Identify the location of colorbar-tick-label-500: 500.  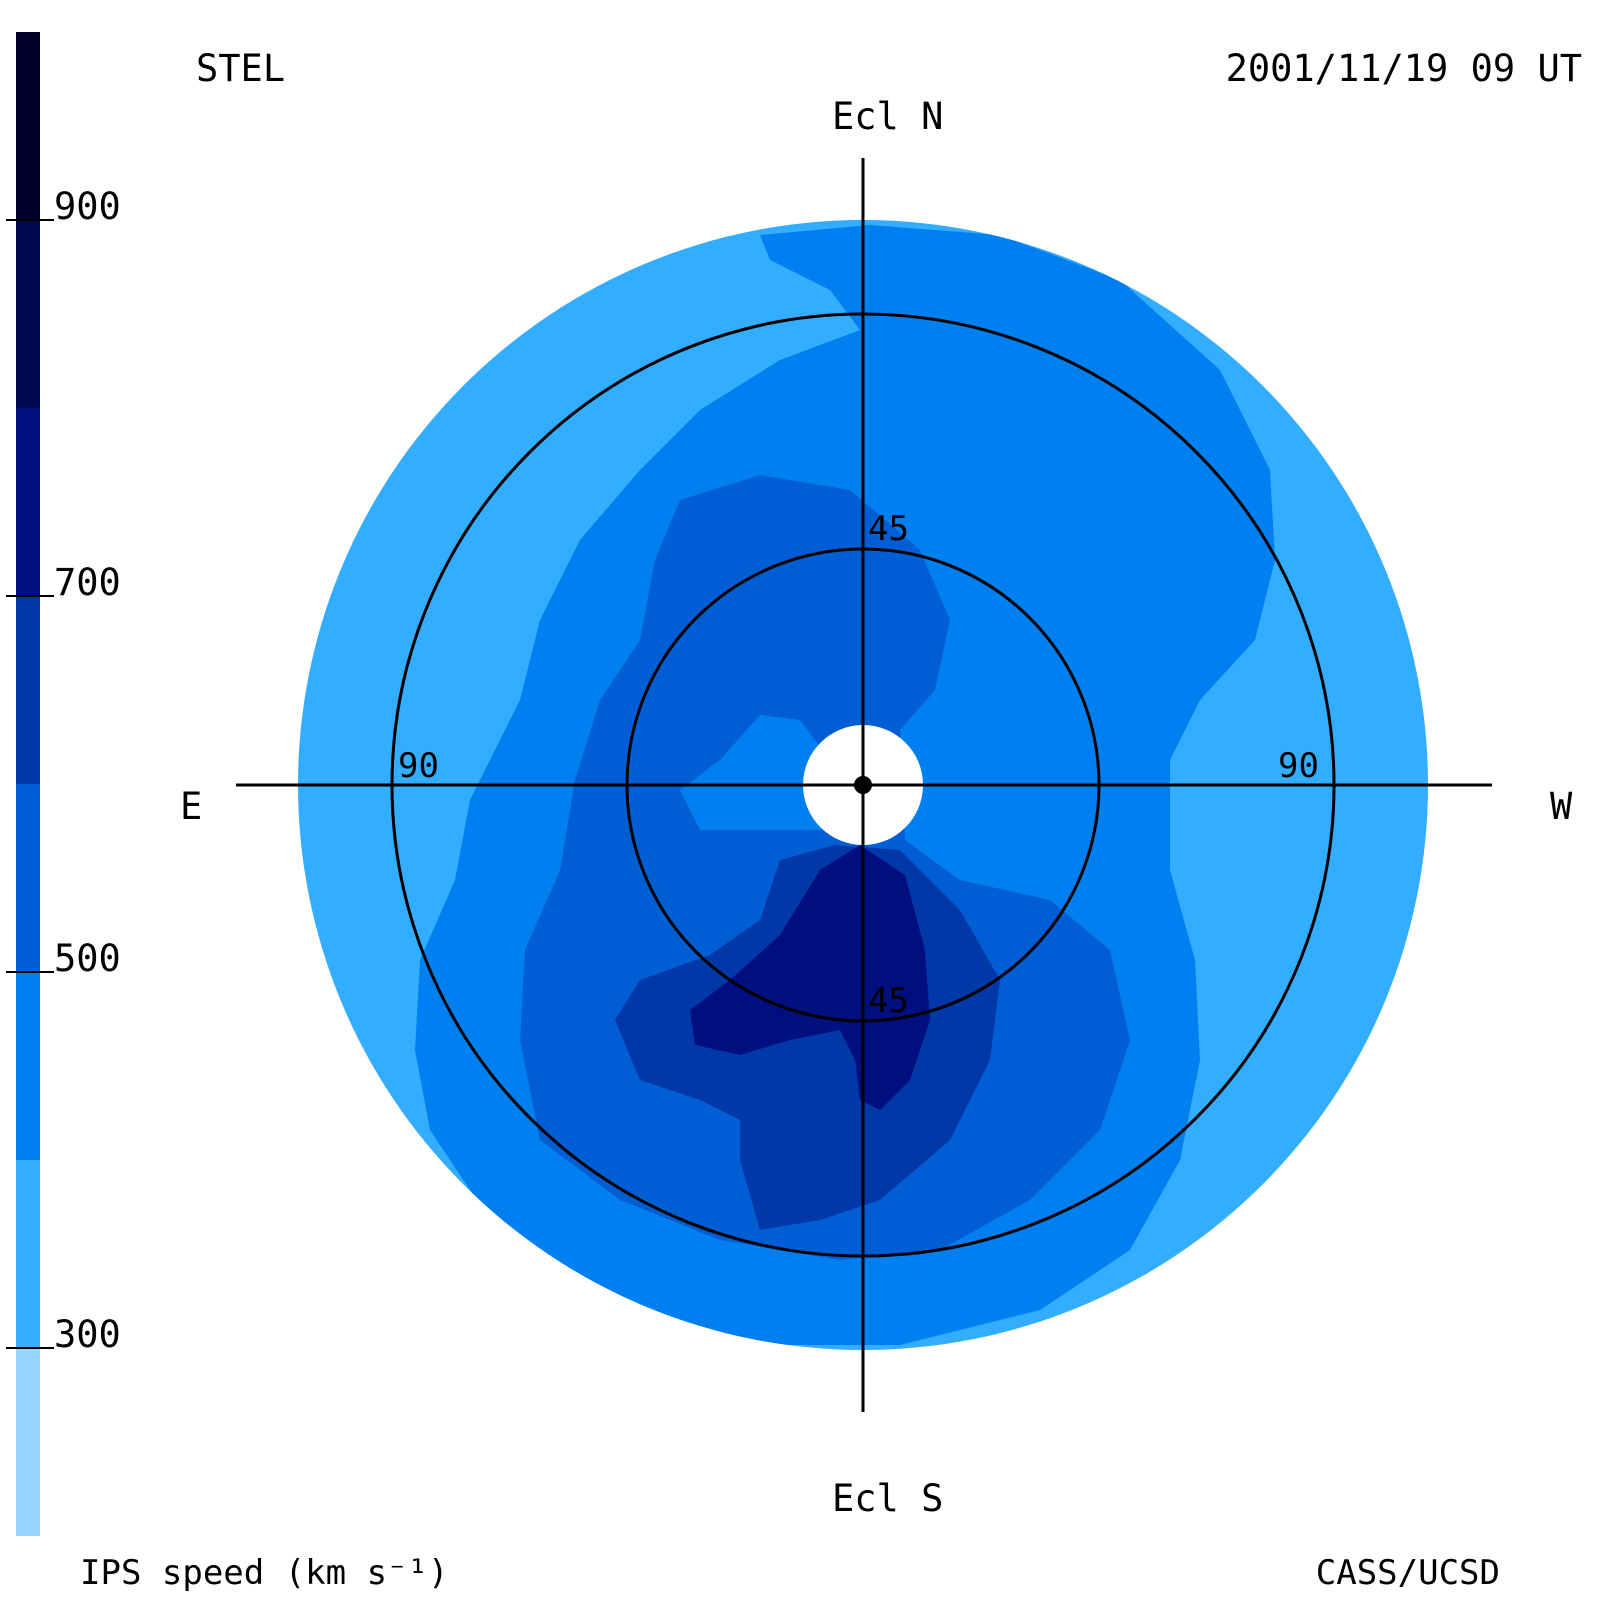
(87, 958).